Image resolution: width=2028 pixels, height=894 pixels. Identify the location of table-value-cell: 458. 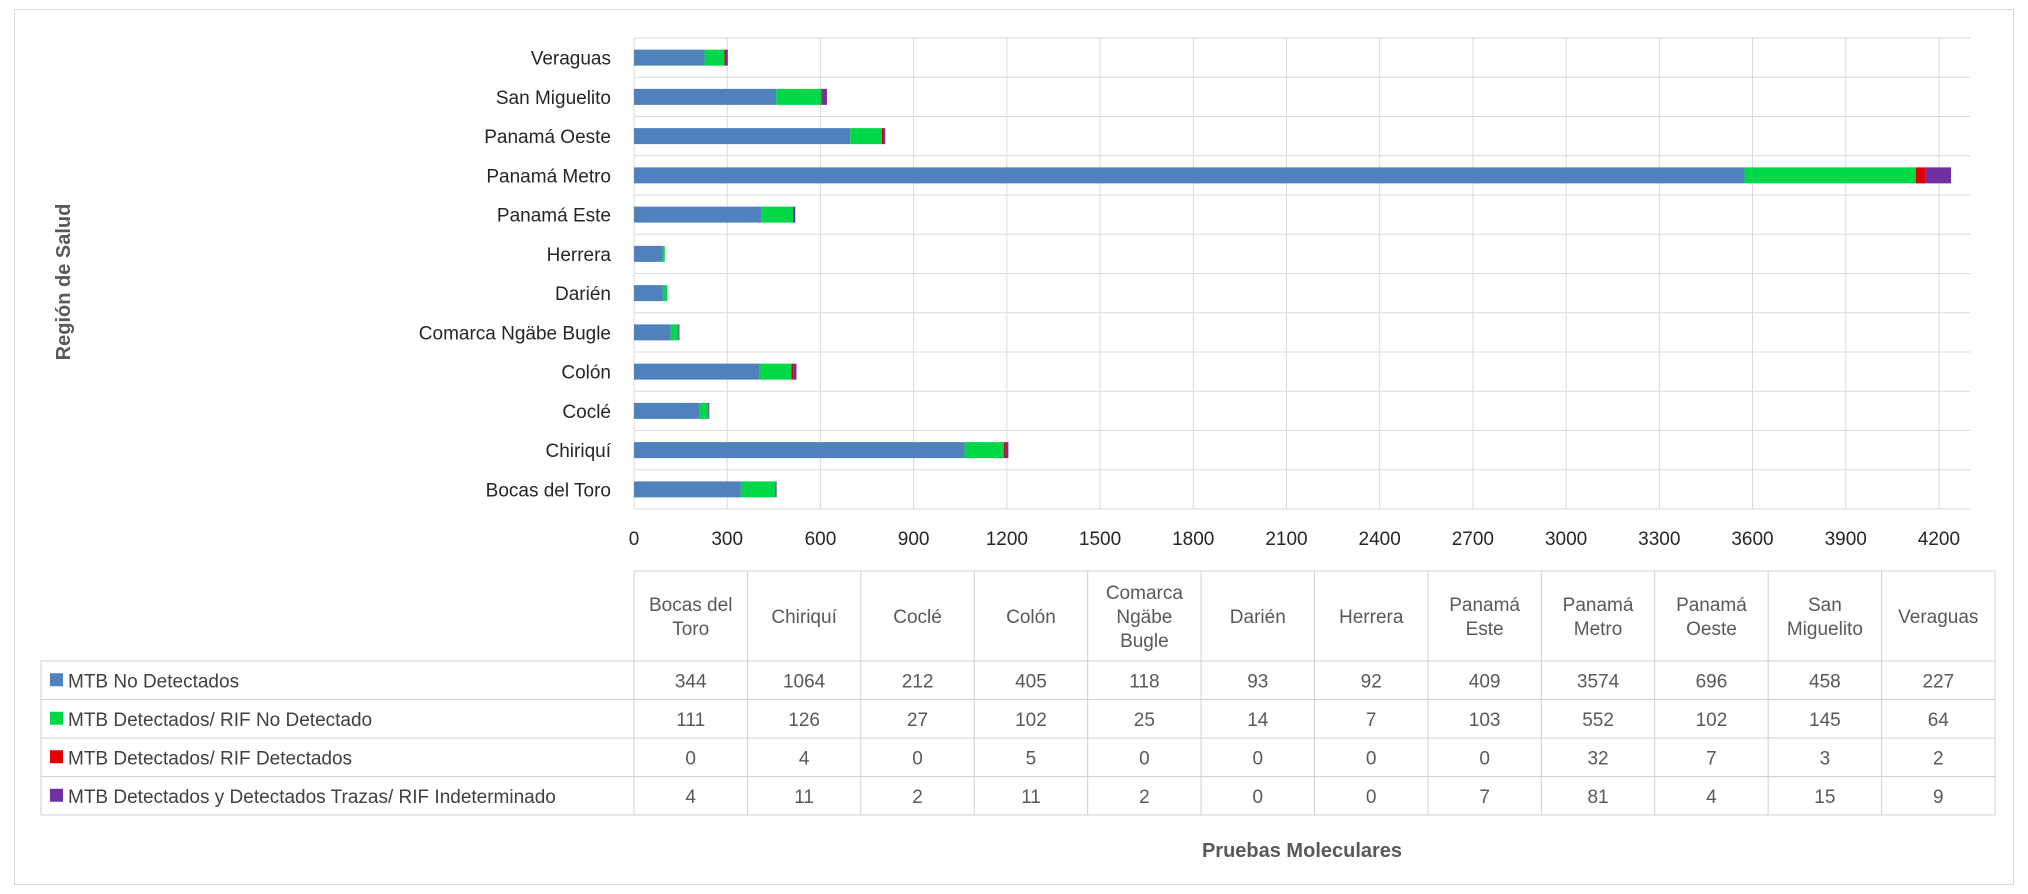
(1825, 681).